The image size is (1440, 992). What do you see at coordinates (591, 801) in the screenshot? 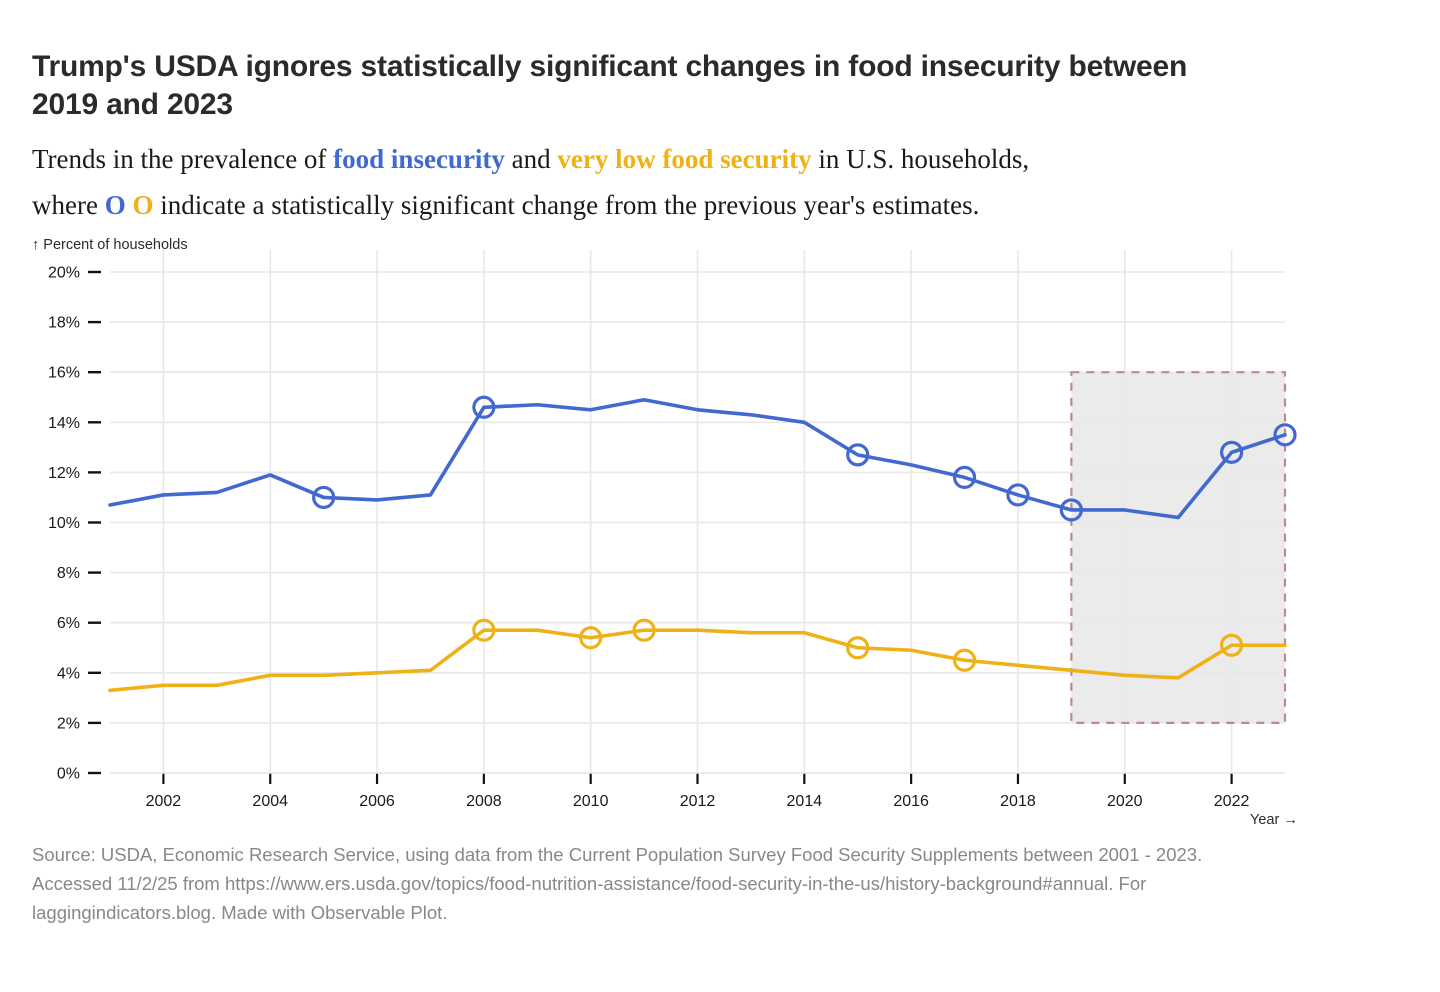
I see `x-tick-label: 2010` at bounding box center [591, 801].